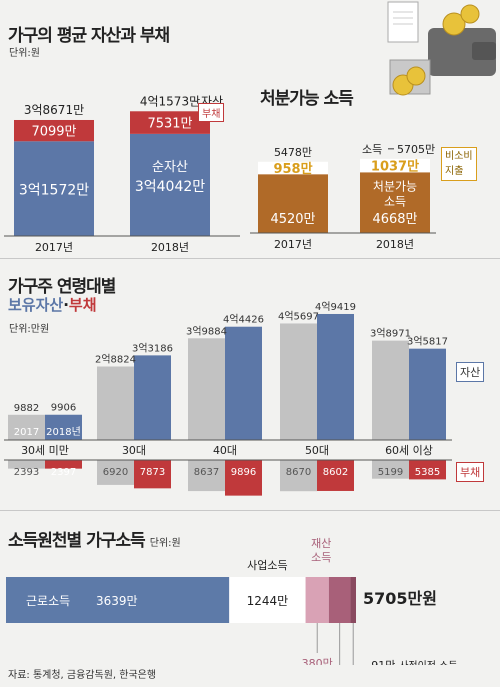  I want to click on year-2018-label: 2018년, so click(63, 432).